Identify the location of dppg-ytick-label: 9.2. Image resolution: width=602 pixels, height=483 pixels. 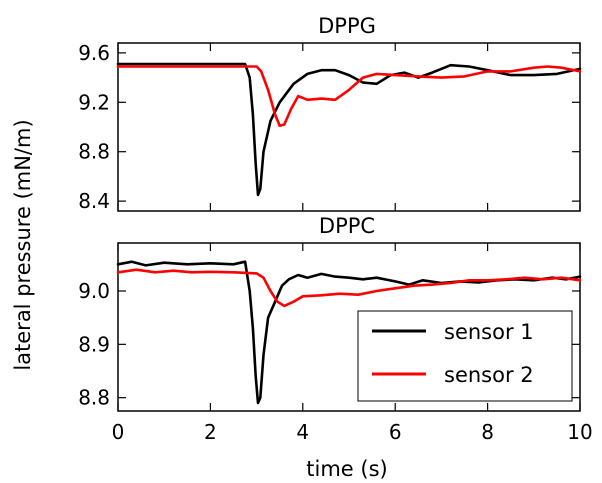
(94, 102).